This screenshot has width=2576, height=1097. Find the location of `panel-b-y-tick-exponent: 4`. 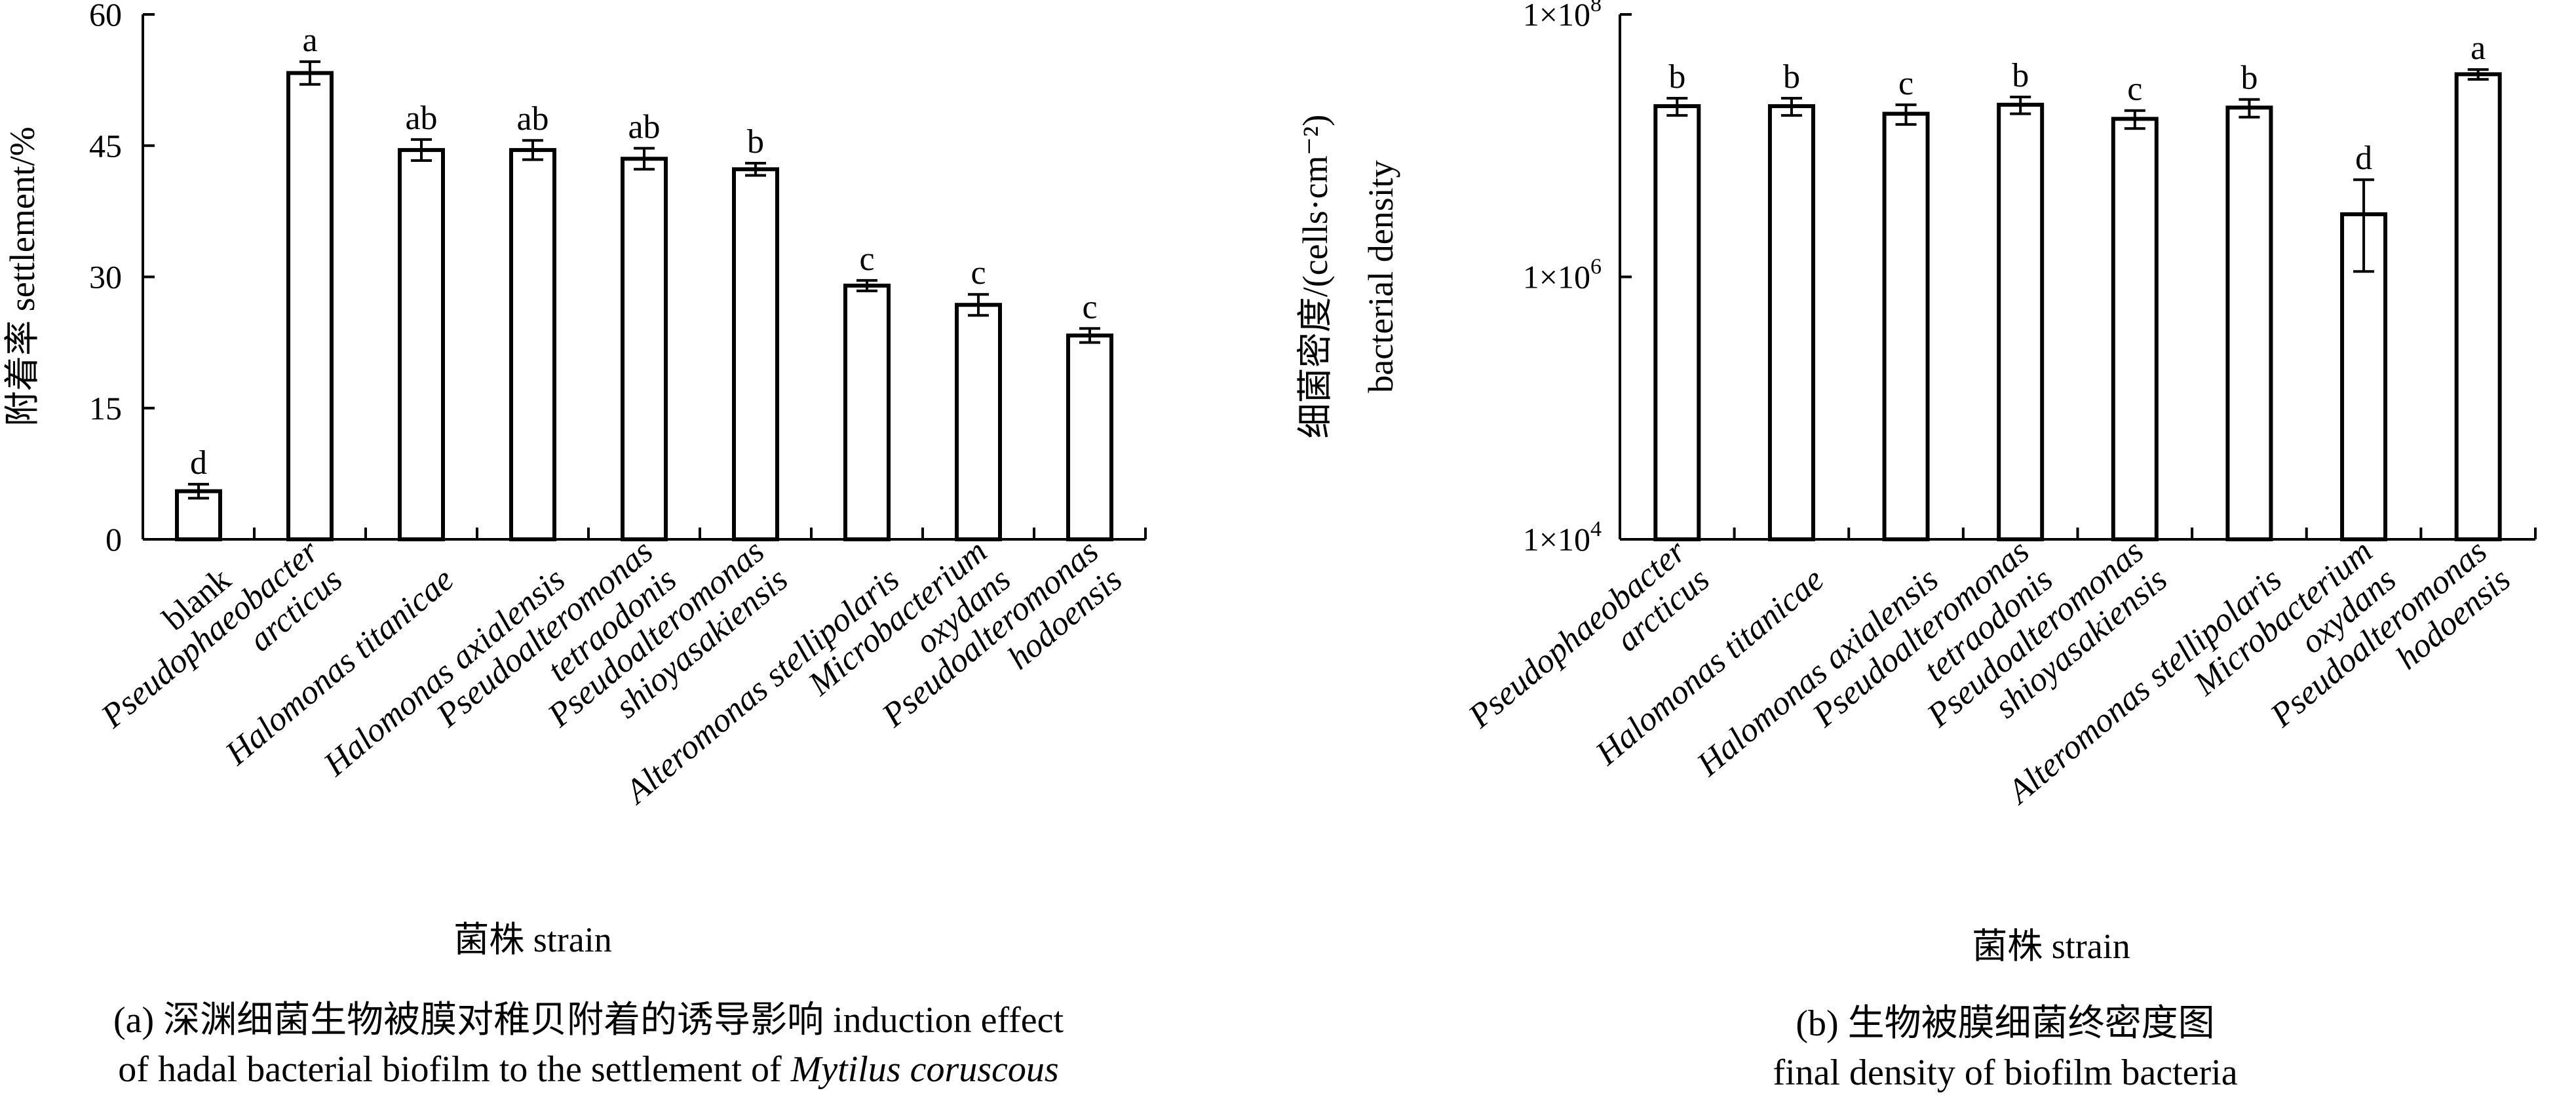

panel-b-y-tick-exponent: 4 is located at coordinates (1596, 529).